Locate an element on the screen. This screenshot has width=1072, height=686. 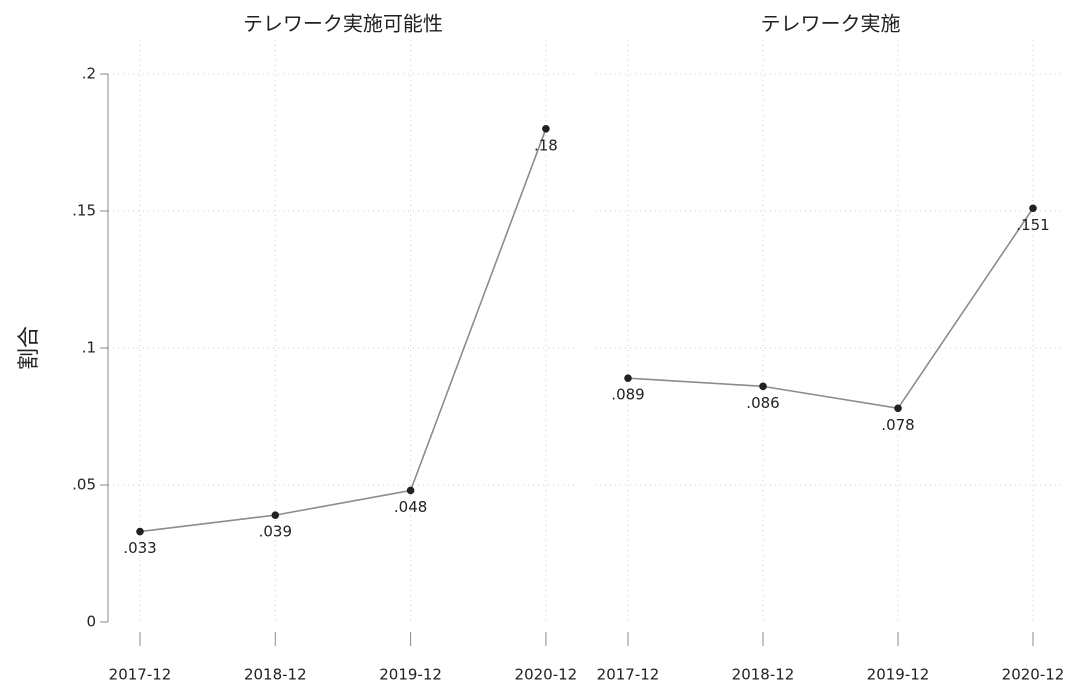
y-axis-label: 割合 is located at coordinates (29, 348).